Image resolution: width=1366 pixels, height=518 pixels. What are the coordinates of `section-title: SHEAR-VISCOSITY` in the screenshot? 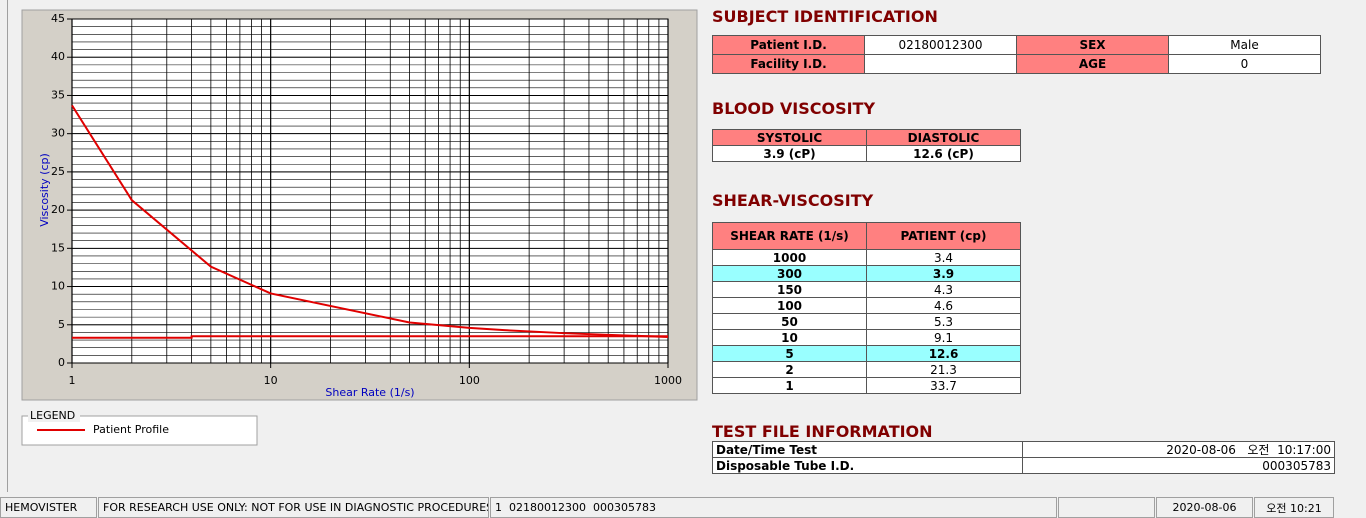 It's located at (793, 200).